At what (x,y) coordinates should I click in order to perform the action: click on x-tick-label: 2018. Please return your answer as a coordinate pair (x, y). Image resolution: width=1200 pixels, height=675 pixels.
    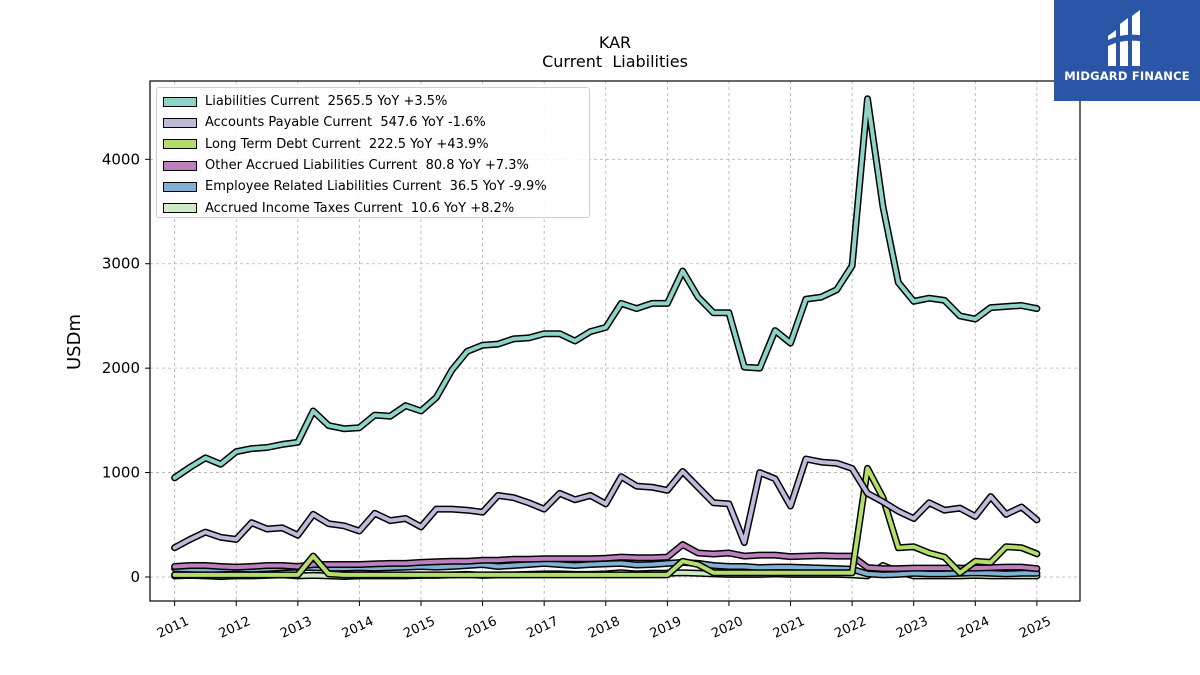
    Looking at the image, I should click on (604, 628).